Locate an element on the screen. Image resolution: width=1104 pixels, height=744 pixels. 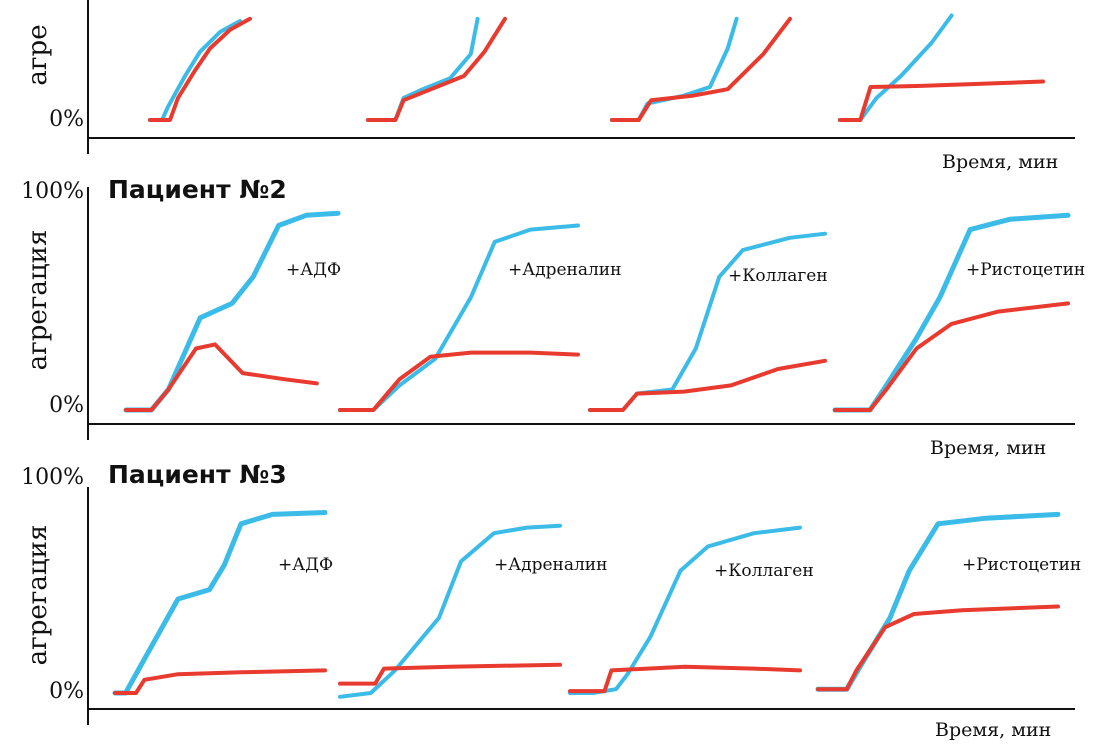
panel-title: Пациент №3 is located at coordinates (197, 474).